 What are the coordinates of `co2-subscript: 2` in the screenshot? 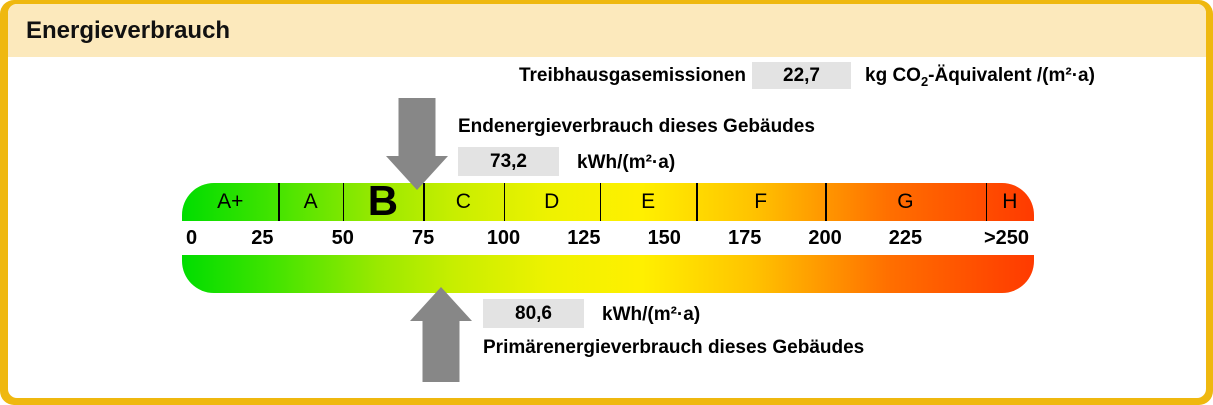 It's located at (924, 81).